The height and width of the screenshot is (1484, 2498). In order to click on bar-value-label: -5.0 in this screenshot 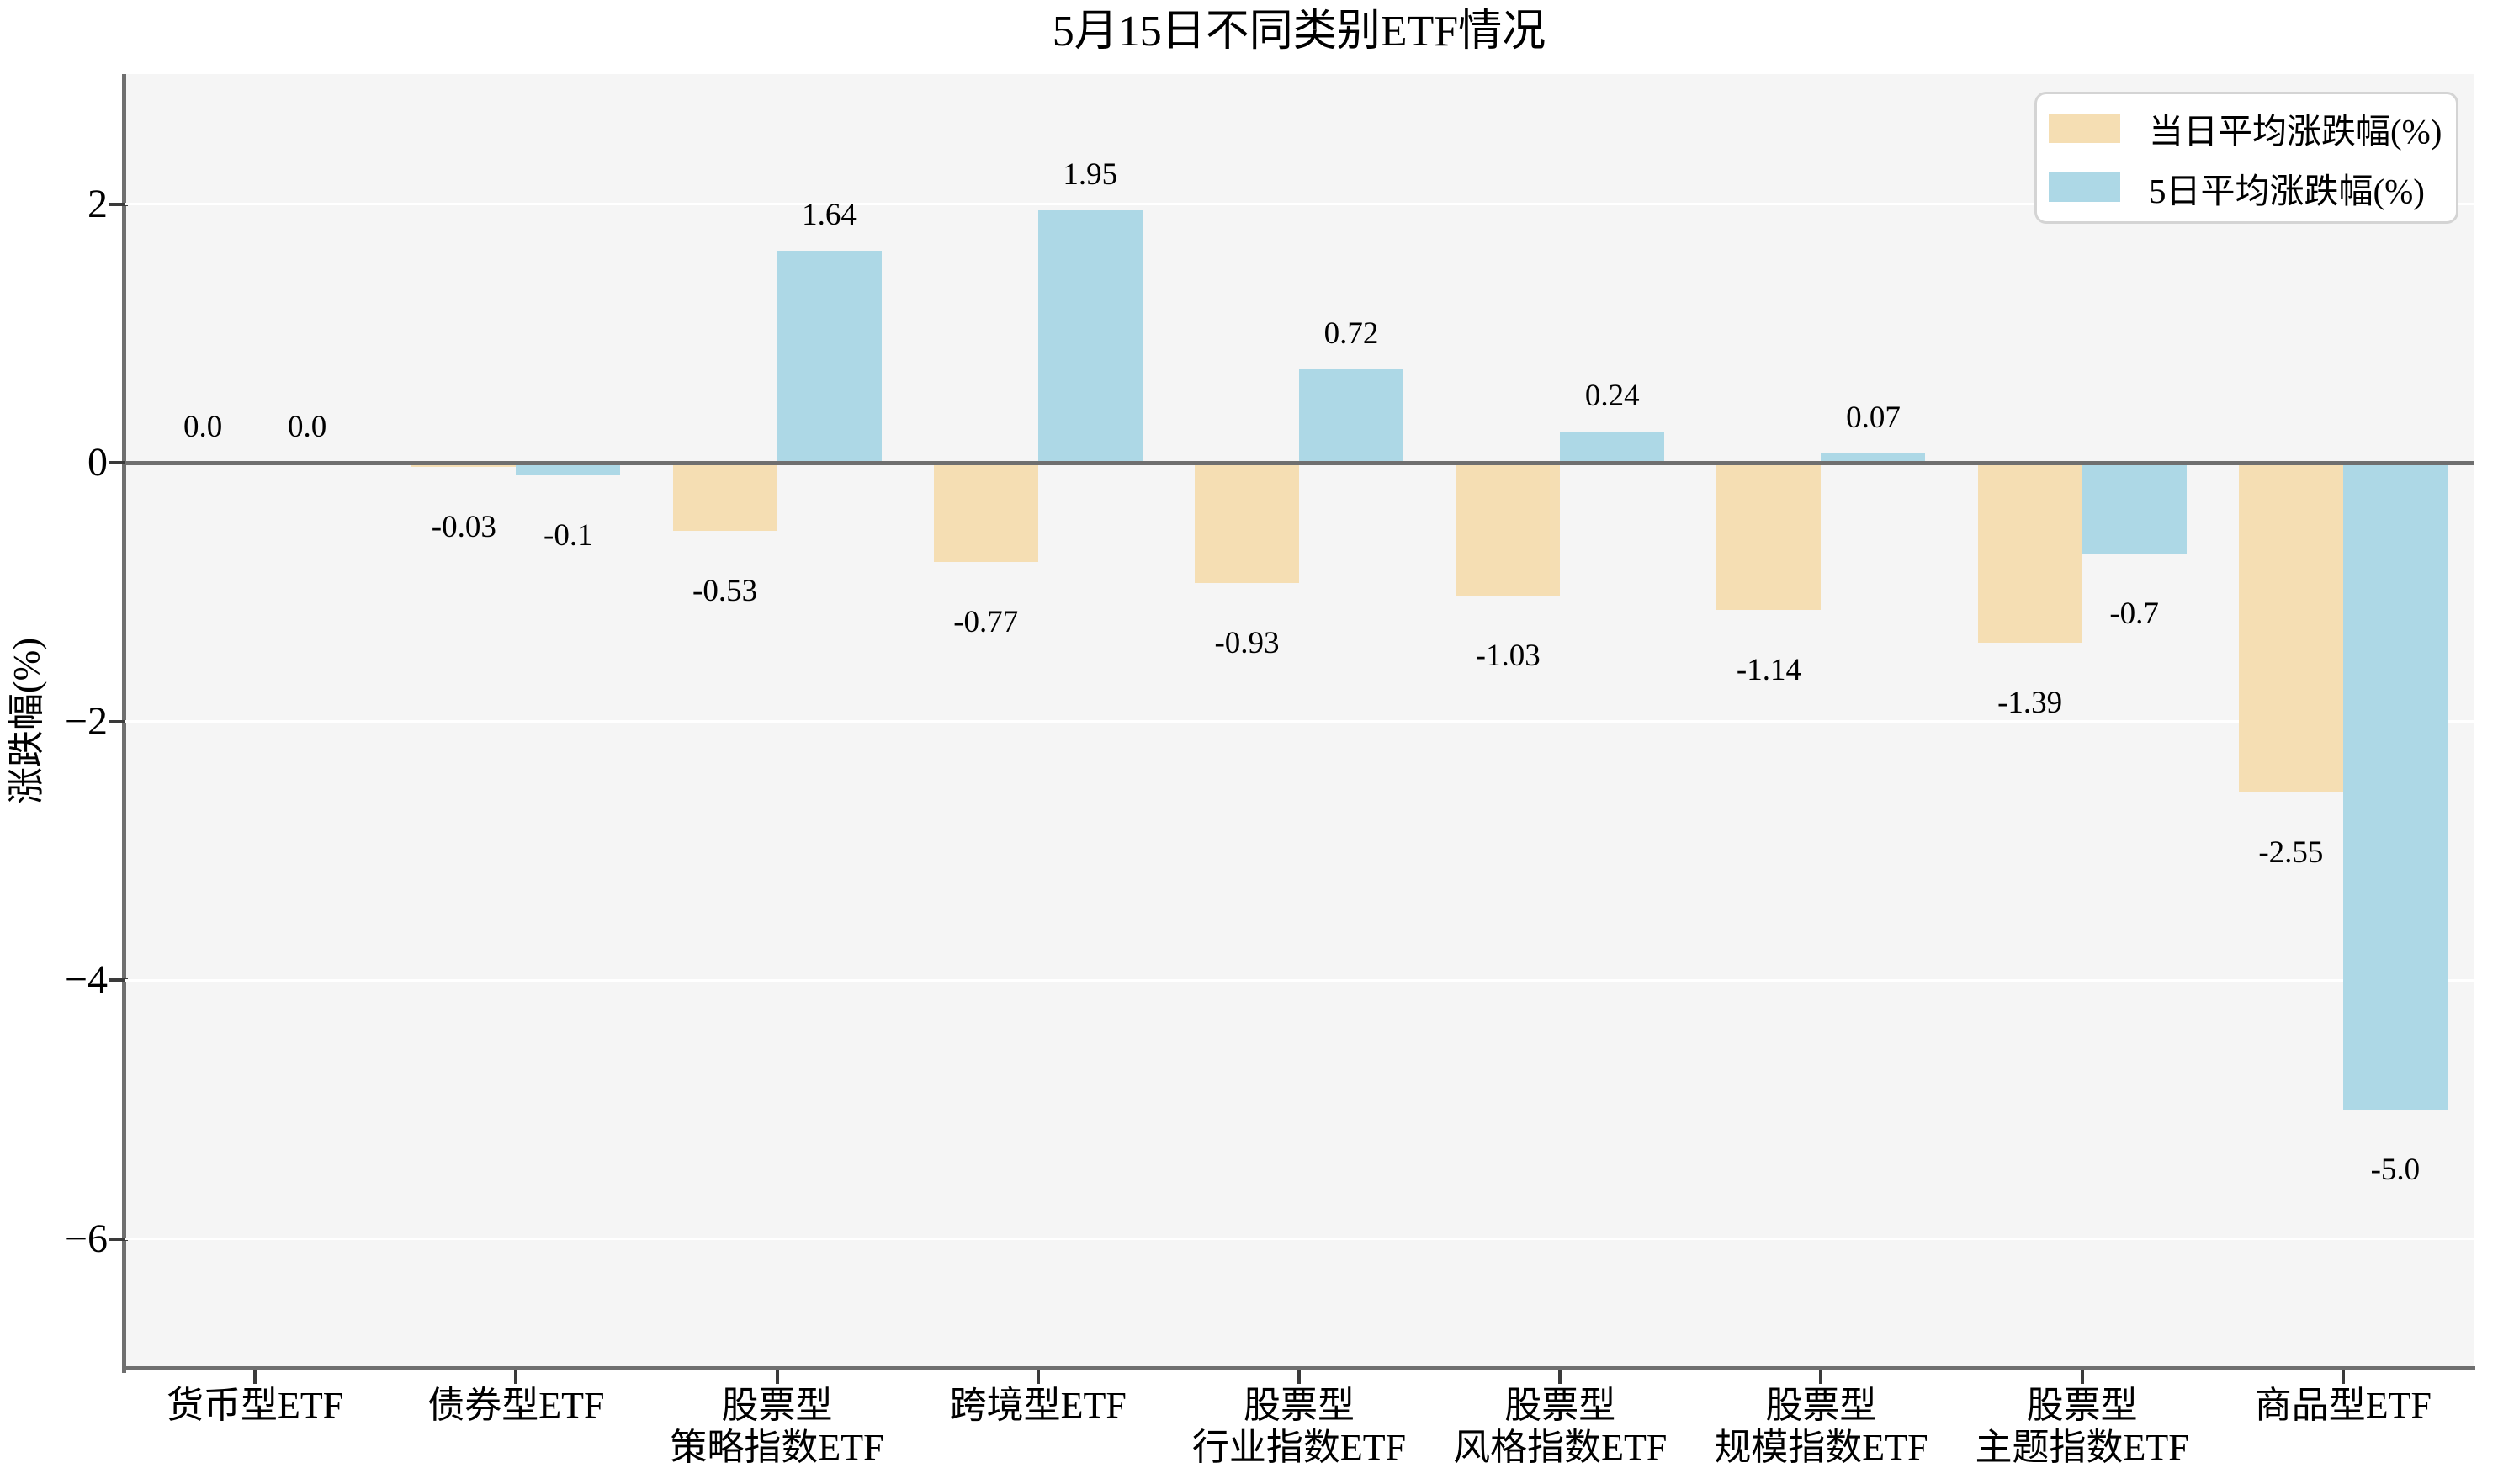, I will do `click(2395, 1169)`.